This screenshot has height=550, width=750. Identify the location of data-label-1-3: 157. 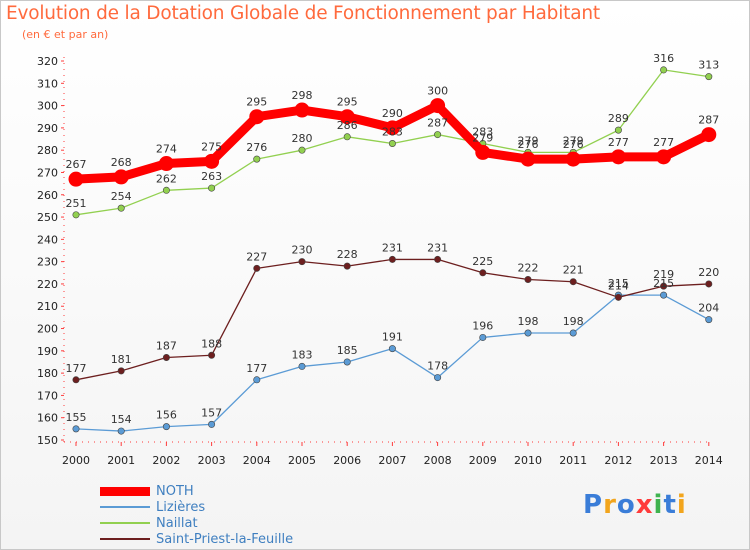
(211, 412).